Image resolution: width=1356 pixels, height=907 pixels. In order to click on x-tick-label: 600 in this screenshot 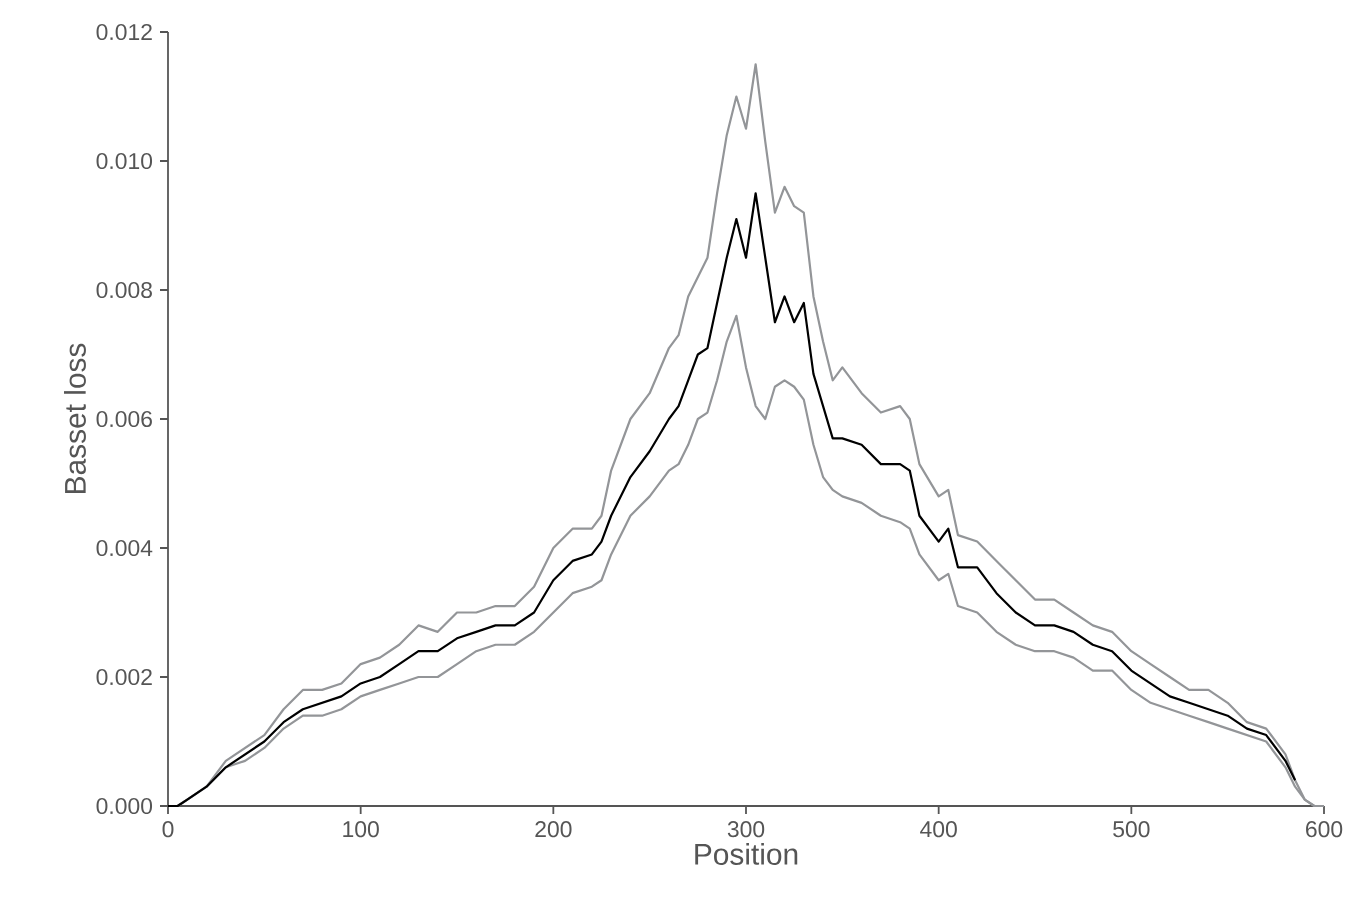, I will do `click(1324, 829)`.